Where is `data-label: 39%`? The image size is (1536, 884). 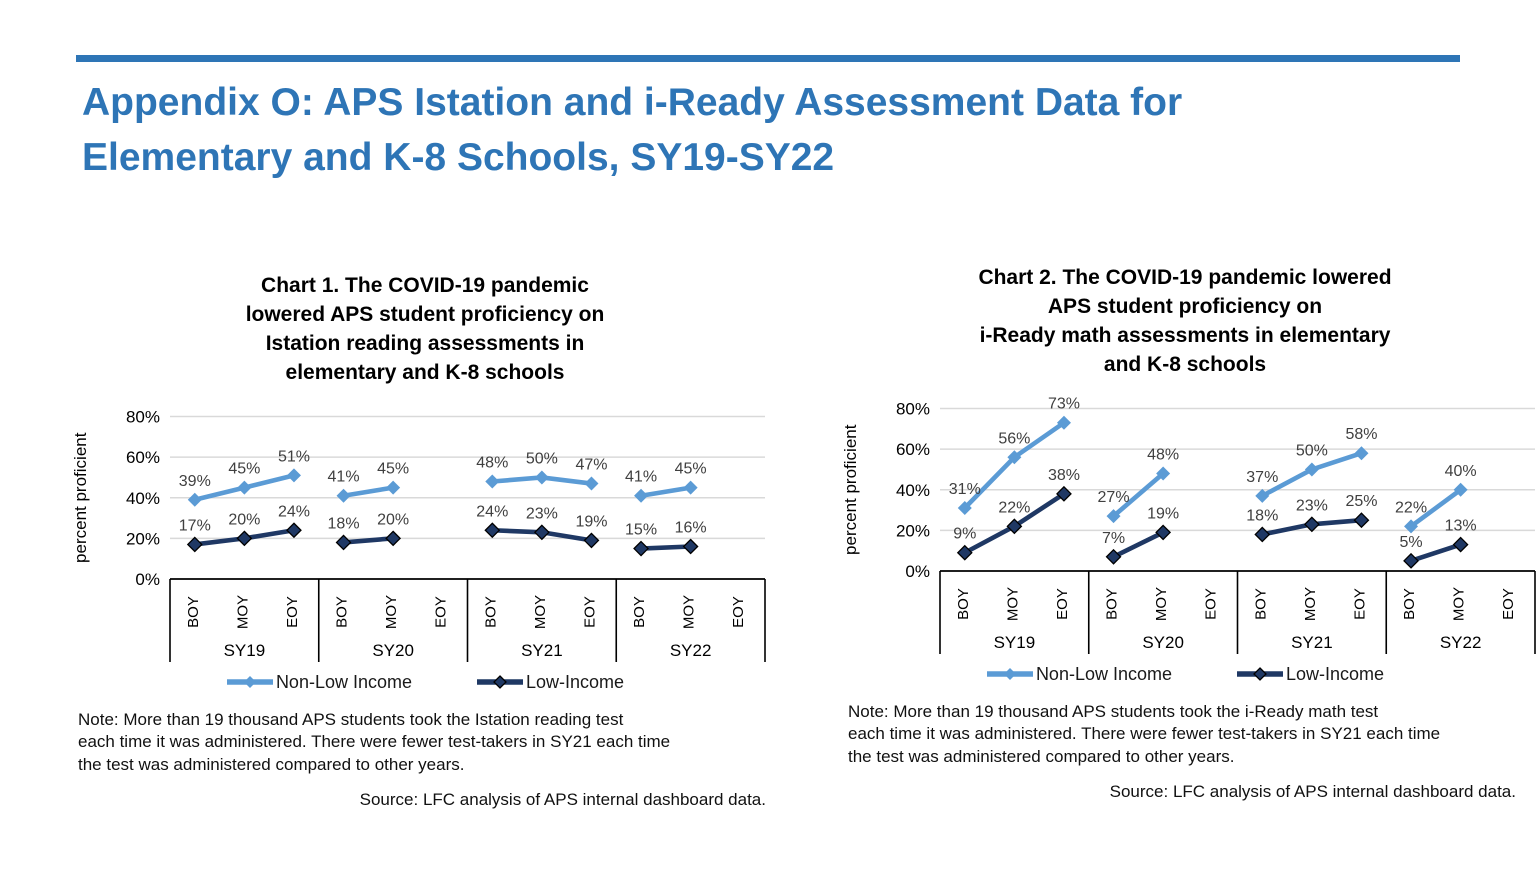
data-label: 39% is located at coordinates (195, 481).